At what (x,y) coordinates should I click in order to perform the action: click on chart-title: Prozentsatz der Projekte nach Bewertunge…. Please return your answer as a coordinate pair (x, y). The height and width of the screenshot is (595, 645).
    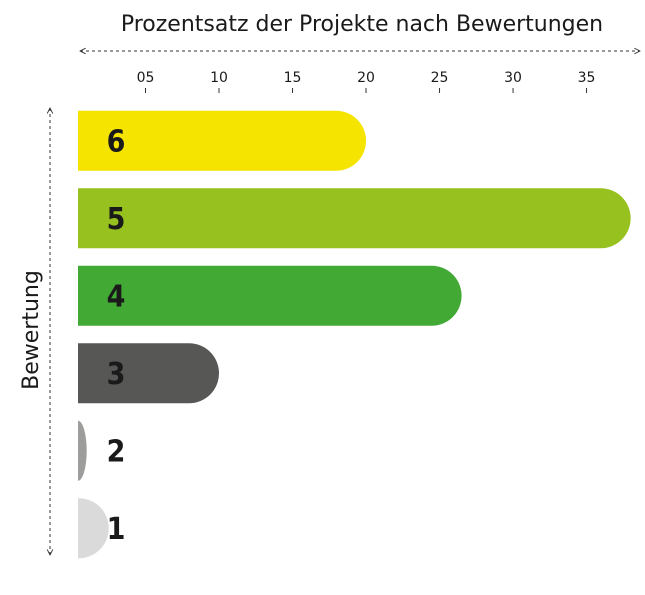
    Looking at the image, I should click on (362, 24).